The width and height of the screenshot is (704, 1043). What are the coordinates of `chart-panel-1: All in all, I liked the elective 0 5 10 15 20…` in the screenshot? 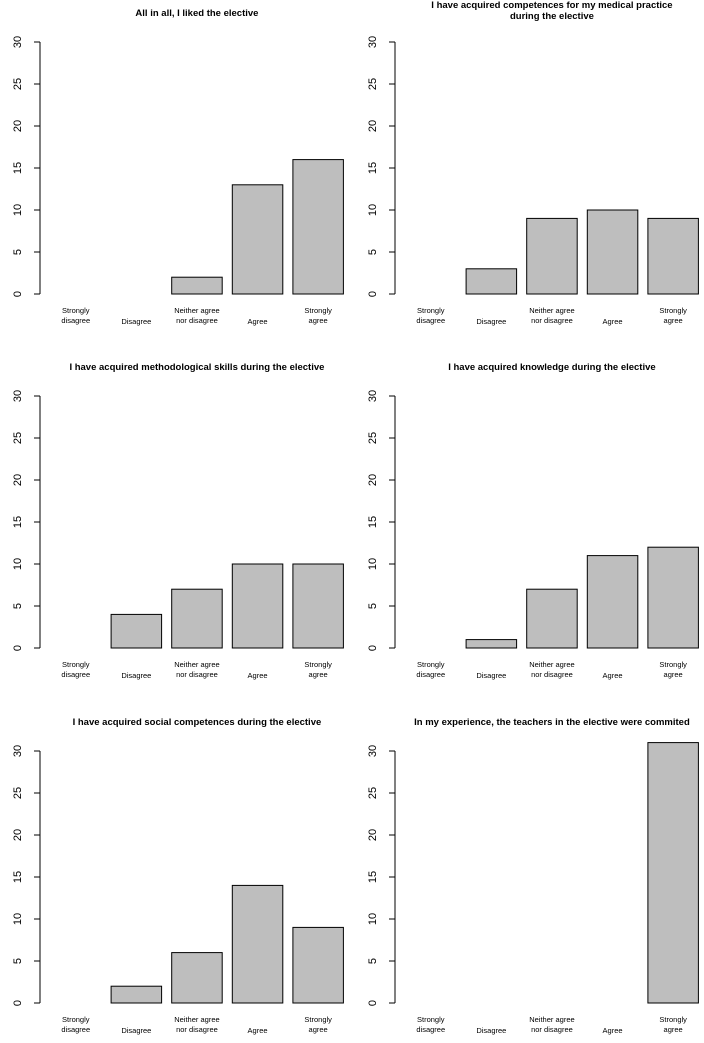 It's located at (178, 167).